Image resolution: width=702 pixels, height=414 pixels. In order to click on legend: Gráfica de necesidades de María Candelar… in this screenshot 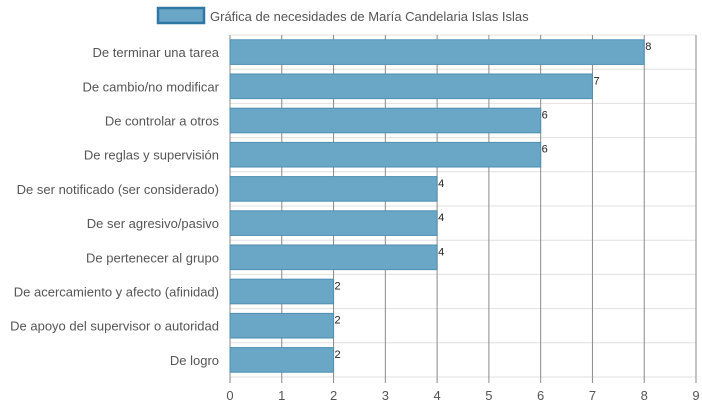, I will do `click(342, 15)`.